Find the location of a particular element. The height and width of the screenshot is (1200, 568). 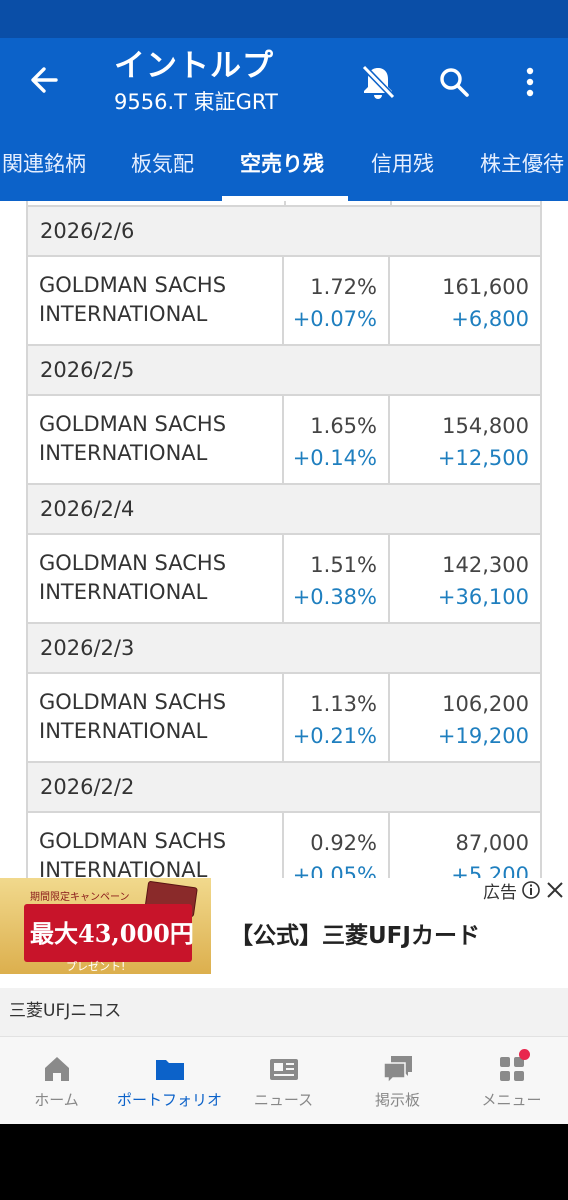

short-ratio: 0.92% is located at coordinates (343, 843).